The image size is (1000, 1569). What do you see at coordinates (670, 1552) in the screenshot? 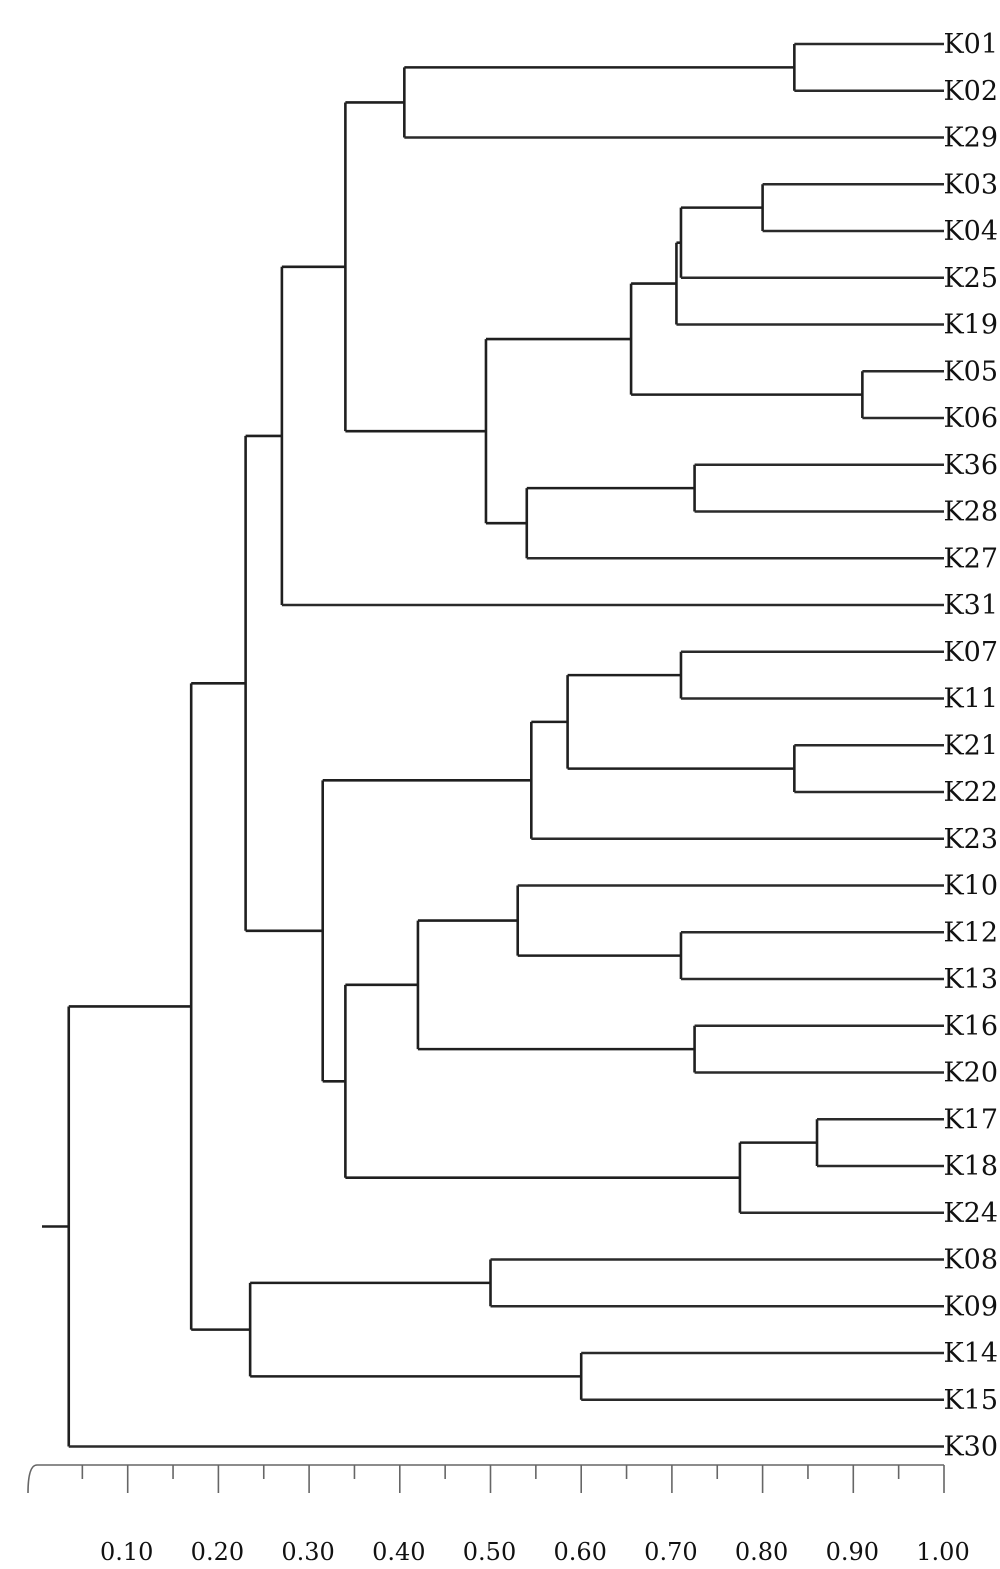
I see `x-tick-label-0-70: 0.70` at bounding box center [670, 1552].